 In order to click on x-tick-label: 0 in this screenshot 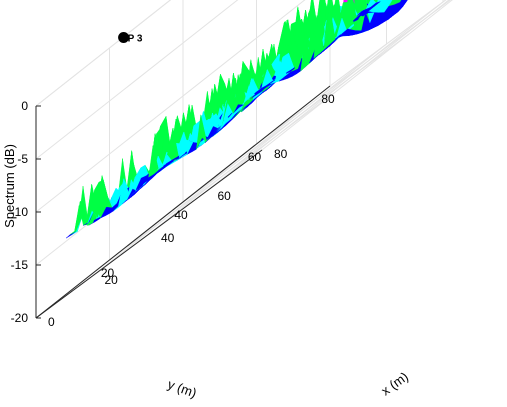, I will do `click(51, 322)`.